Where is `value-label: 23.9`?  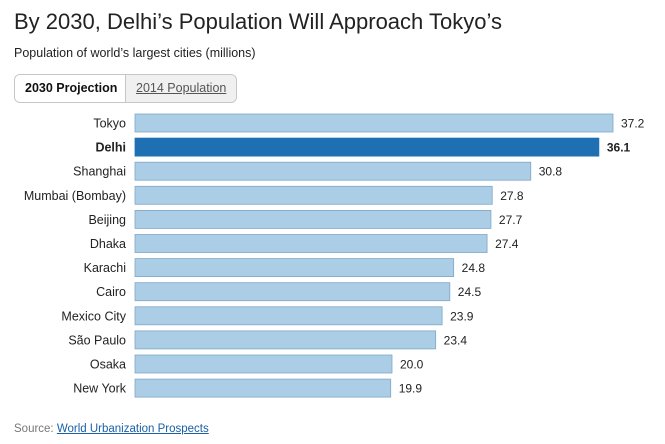
value-label: 23.9 is located at coordinates (462, 316).